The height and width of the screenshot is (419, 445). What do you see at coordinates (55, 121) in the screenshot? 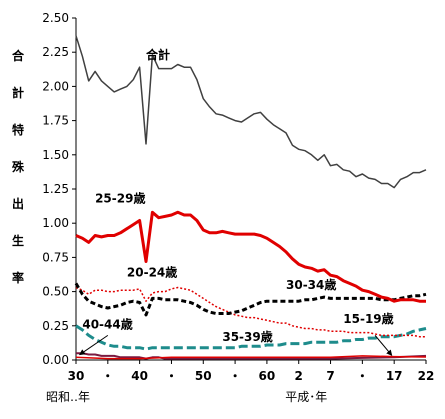
I see `y-tick-label: 1.75` at bounding box center [55, 121].